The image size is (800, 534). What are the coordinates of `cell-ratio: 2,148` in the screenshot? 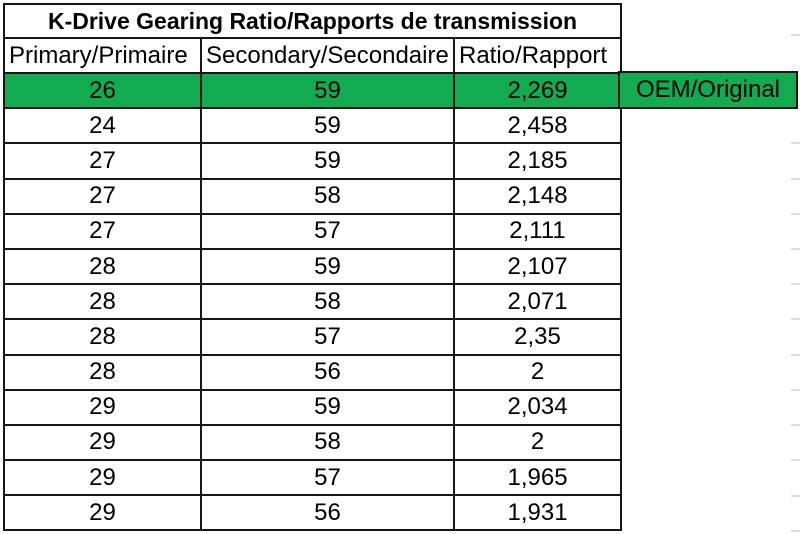 It's located at (537, 196).